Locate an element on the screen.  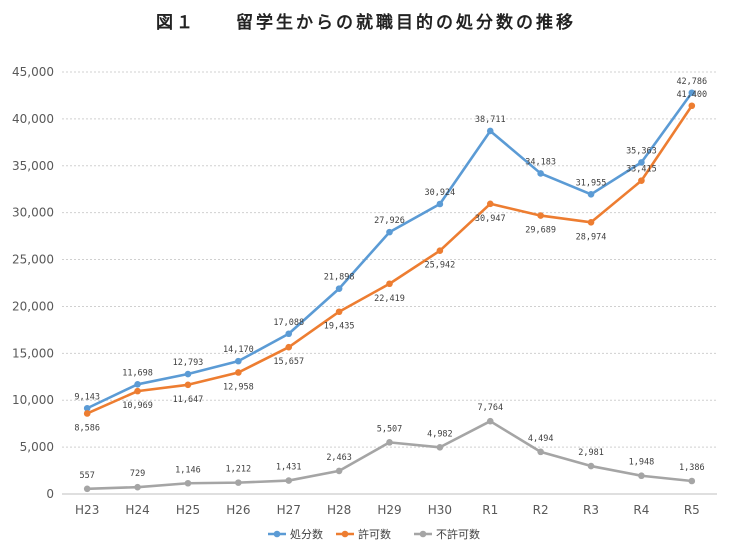
data-label: 10,969 is located at coordinates (137, 406).